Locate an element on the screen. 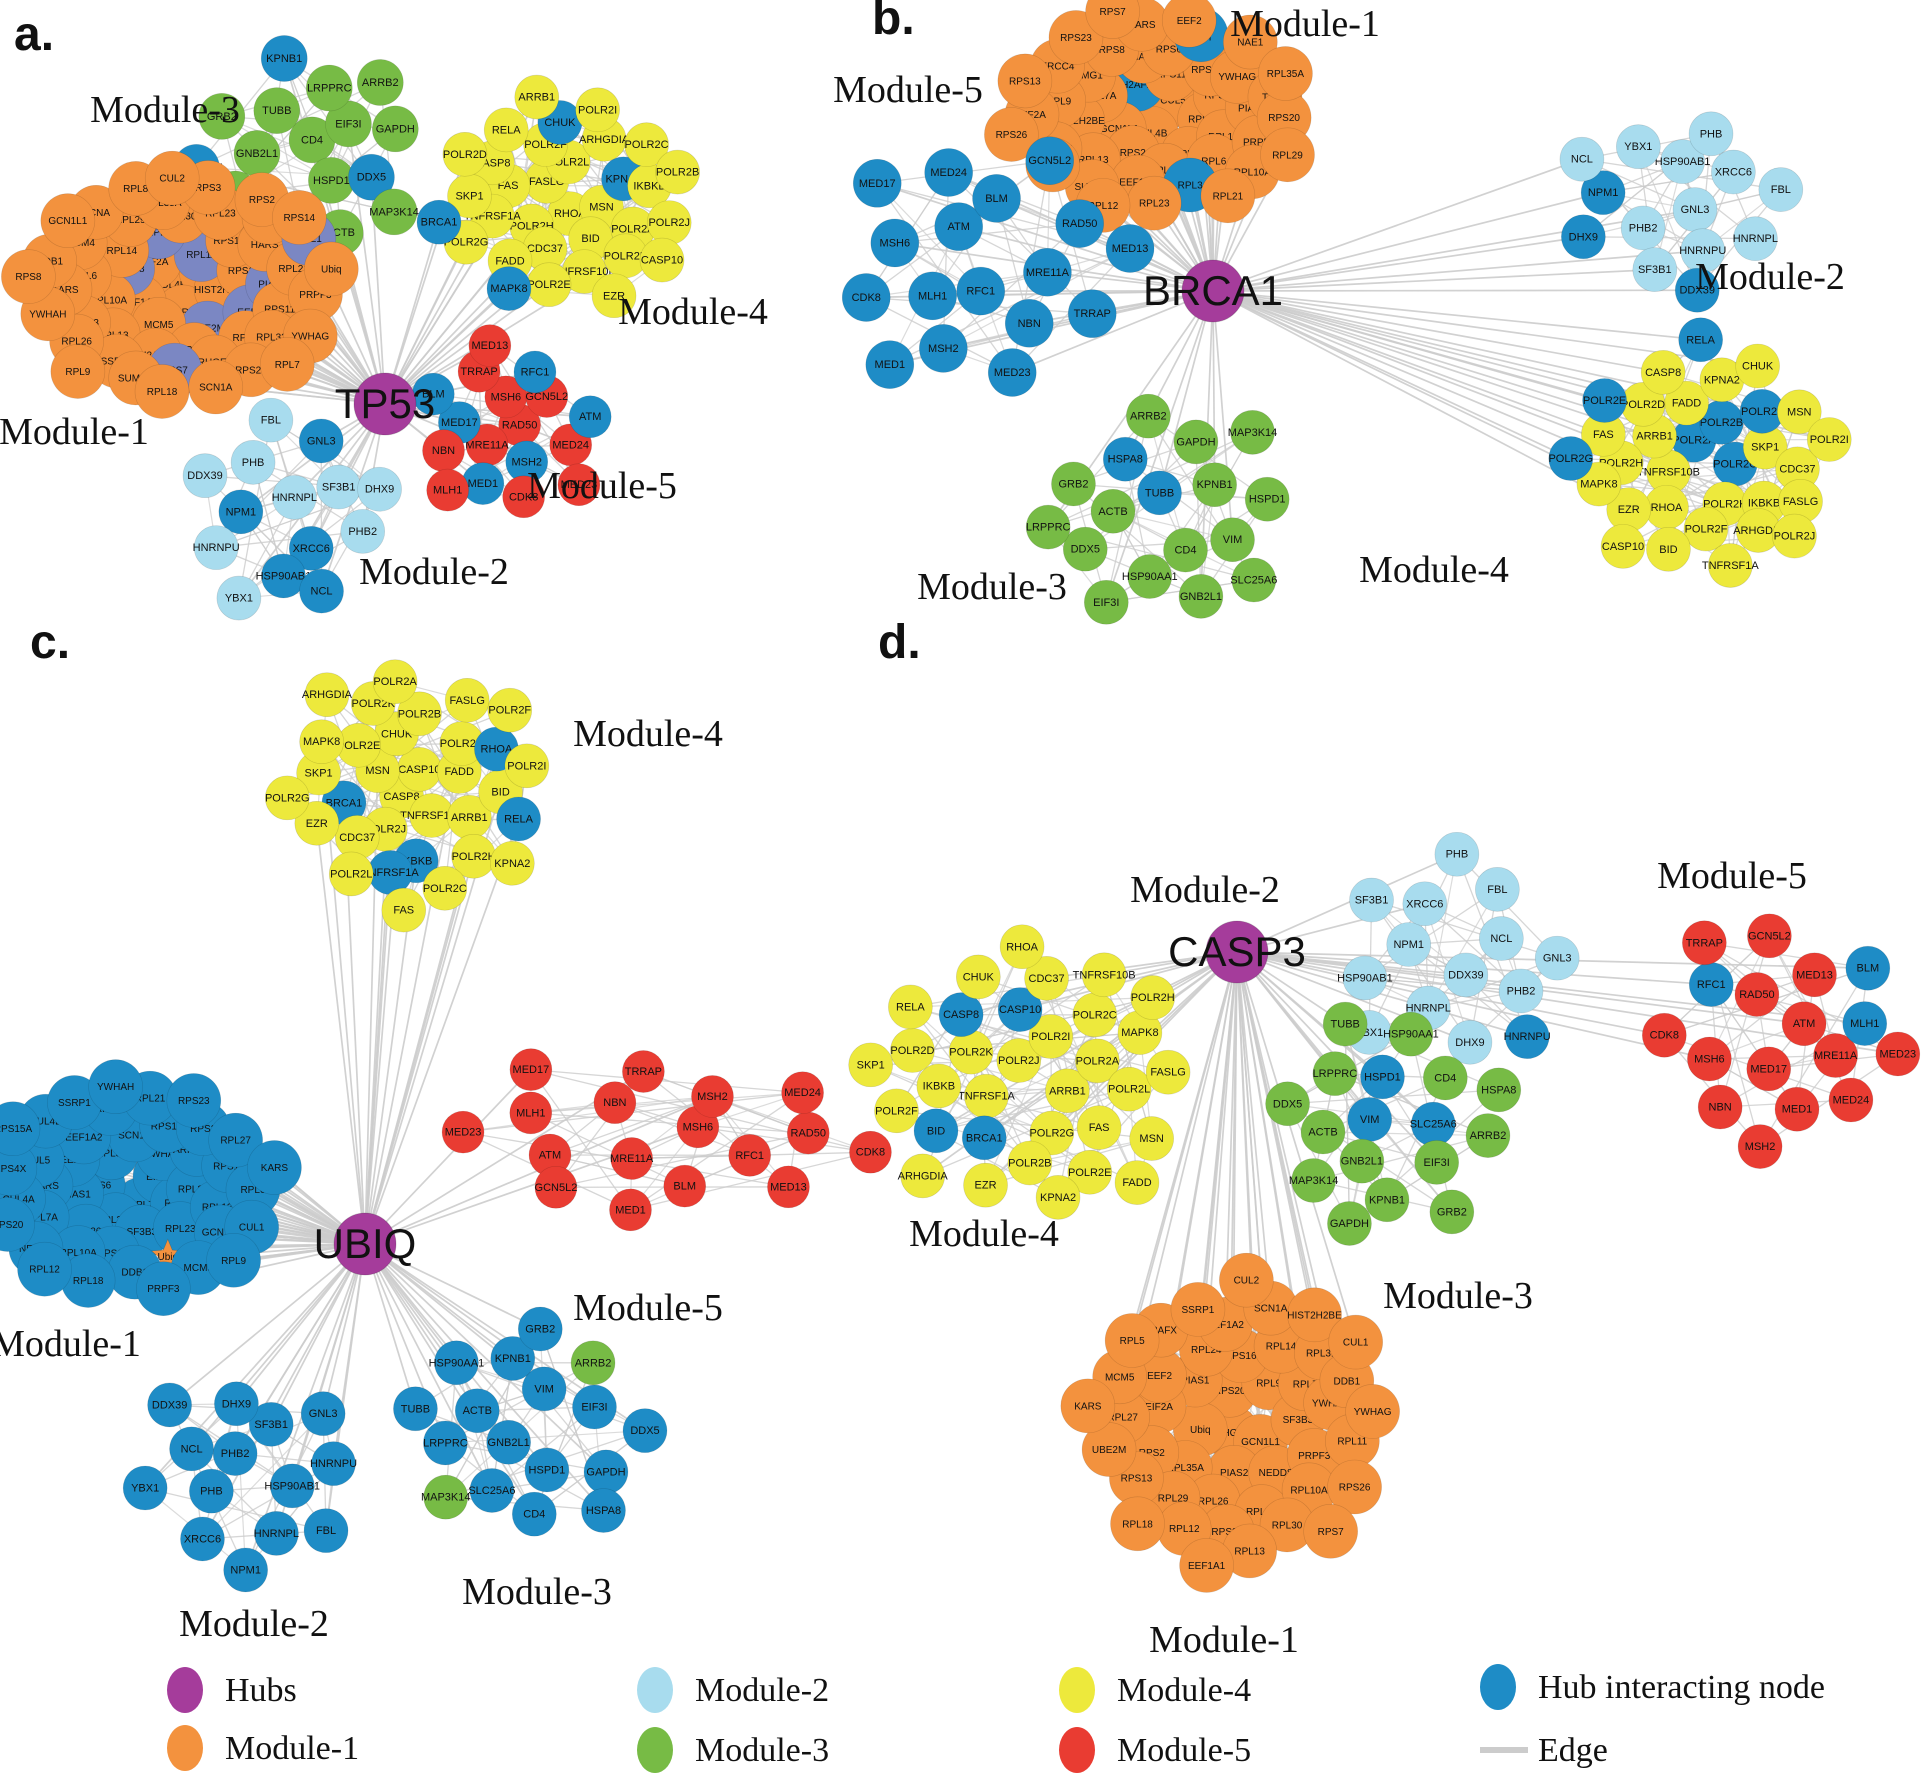  node-ATM: ATM is located at coordinates (590, 417).